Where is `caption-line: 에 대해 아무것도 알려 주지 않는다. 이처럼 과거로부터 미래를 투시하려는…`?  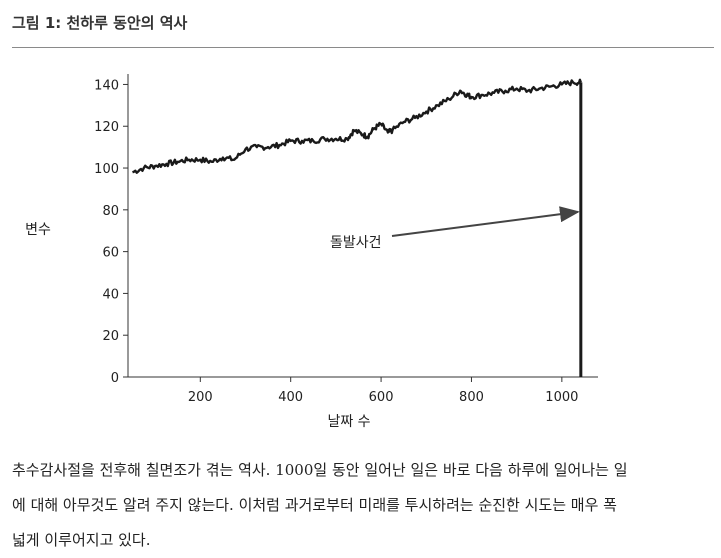 caption-line: 에 대해 아무것도 알려 주지 않는다. 이처럼 과거로부터 미래를 투시하려는… is located at coordinates (314, 505).